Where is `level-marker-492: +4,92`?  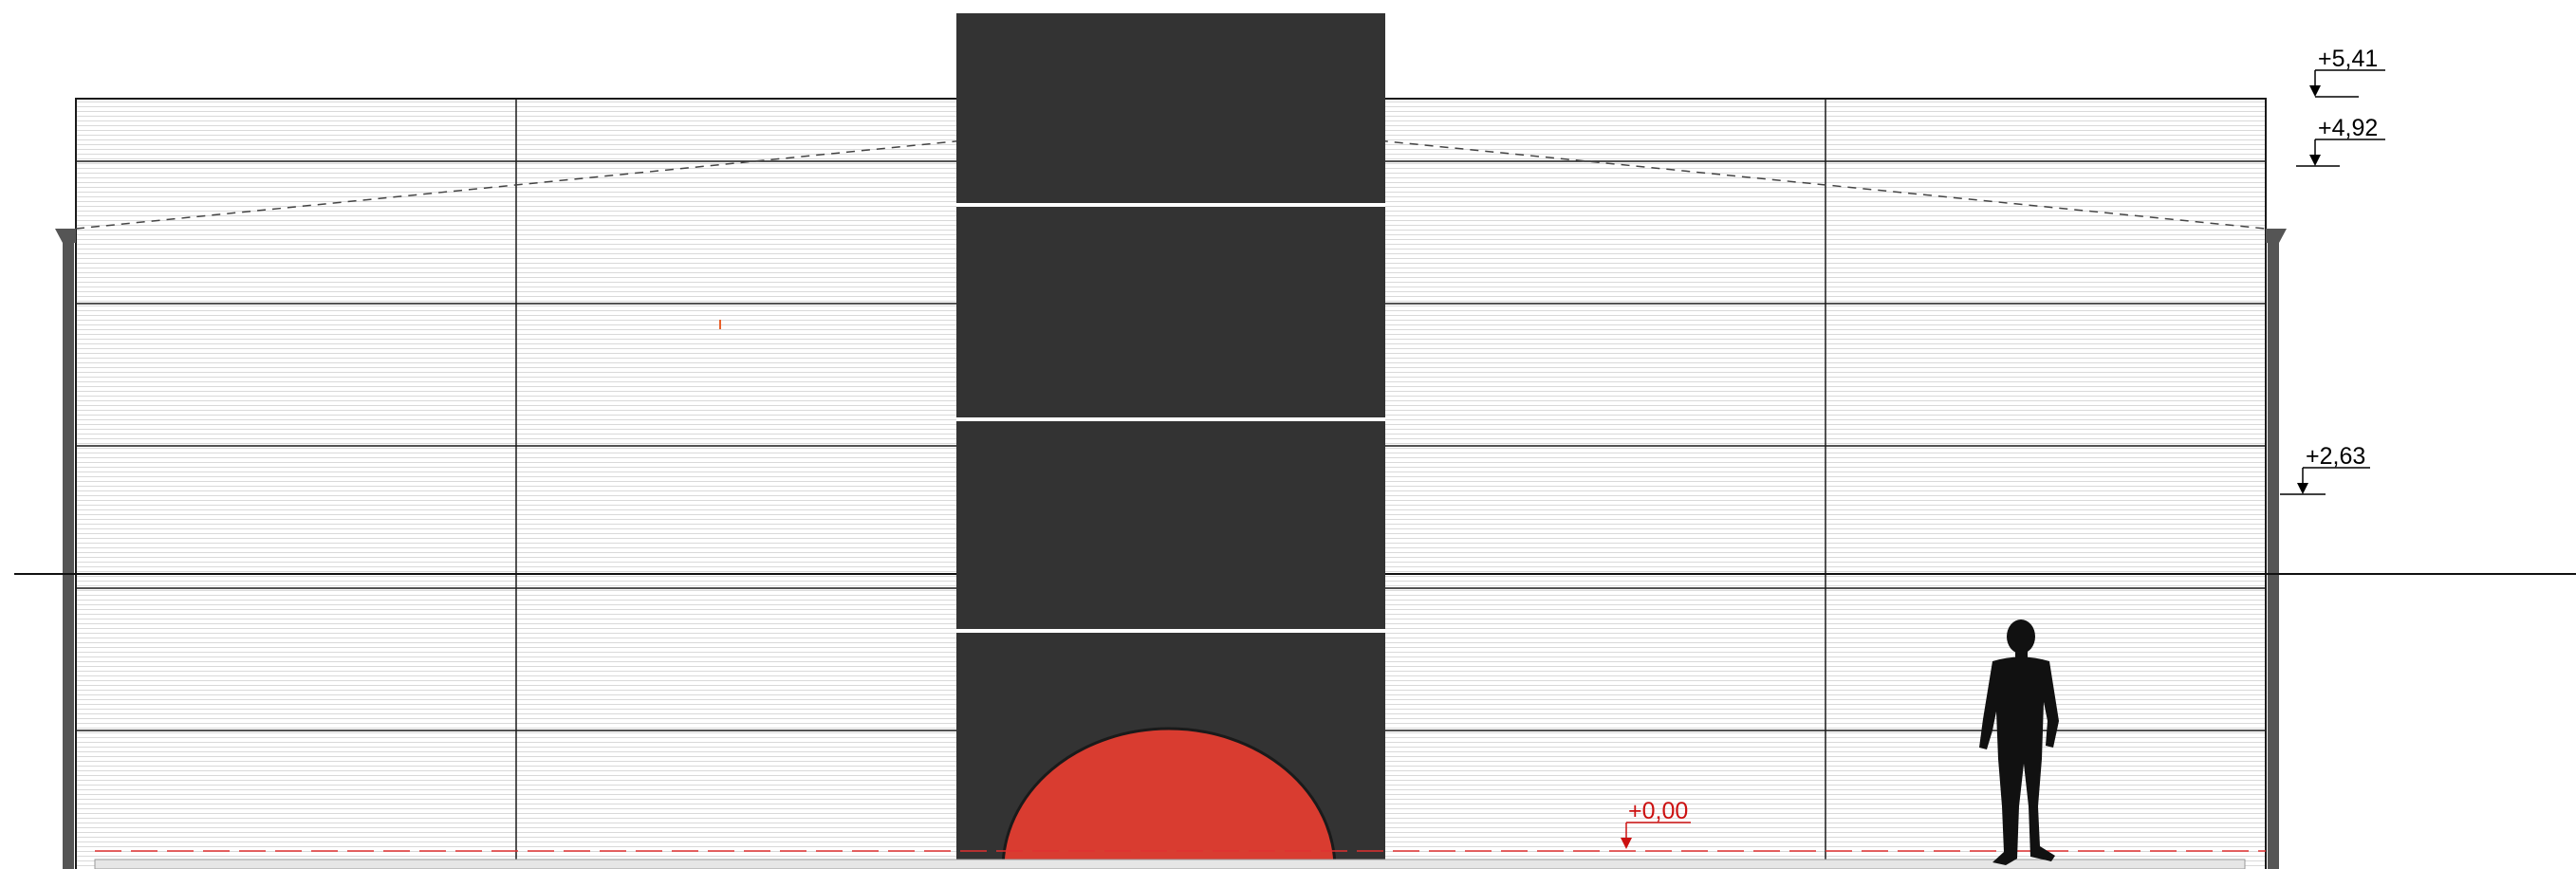 level-marker-492: +4,92 is located at coordinates (2340, 141).